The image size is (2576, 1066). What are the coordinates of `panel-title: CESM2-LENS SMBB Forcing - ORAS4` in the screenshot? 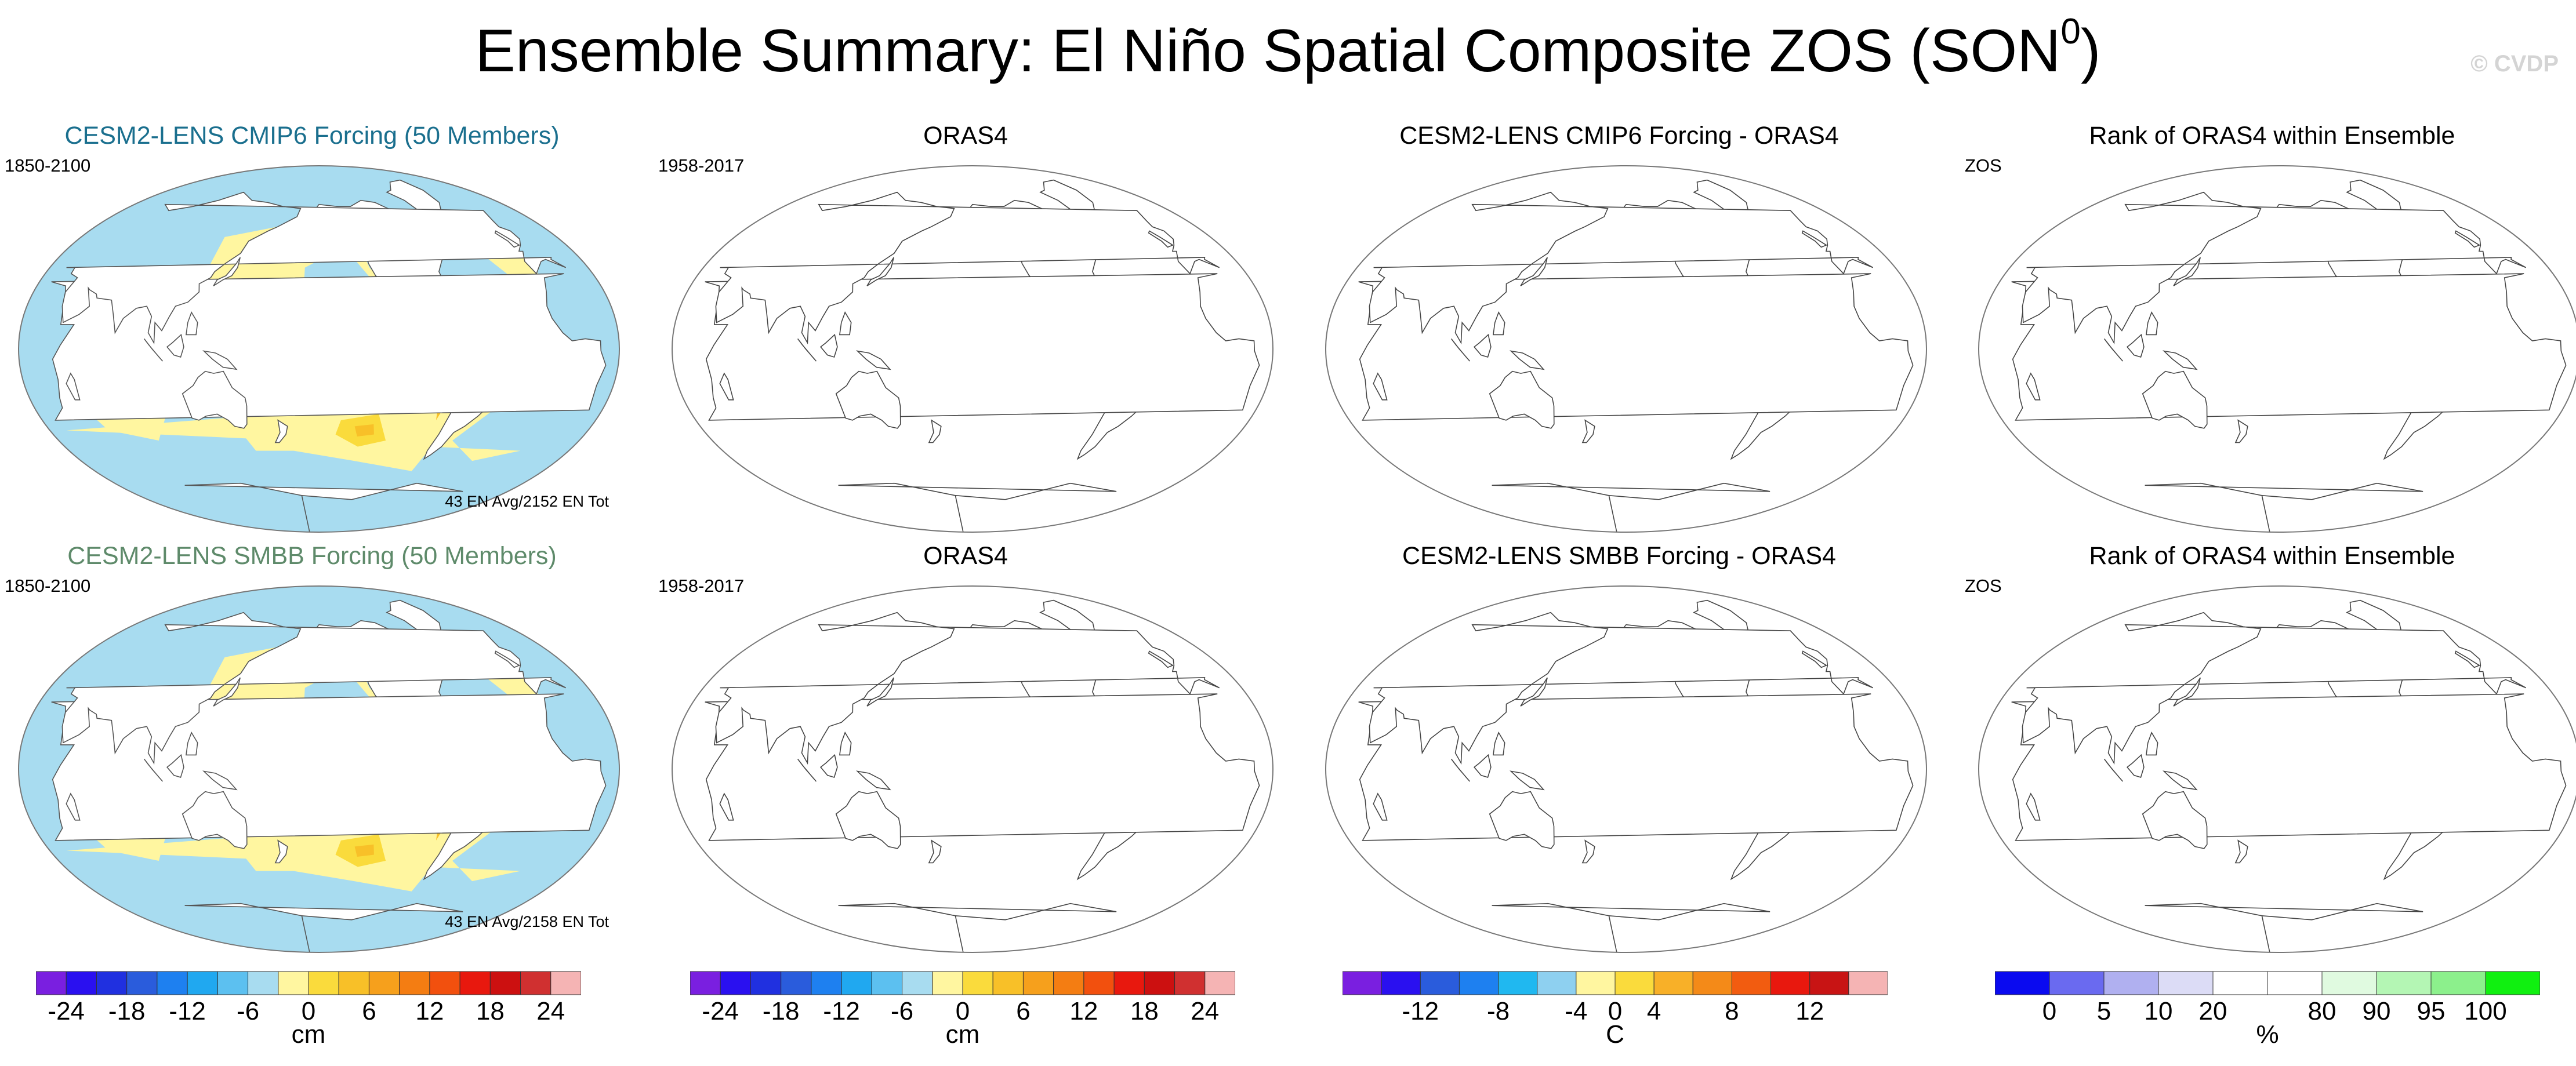 It's located at (1619, 556).